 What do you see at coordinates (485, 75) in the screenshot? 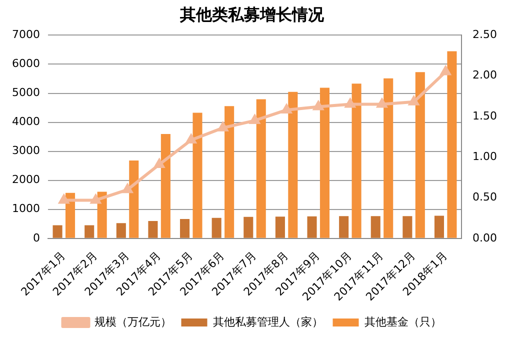
I see `y2-tick-label: 2.00` at bounding box center [485, 75].